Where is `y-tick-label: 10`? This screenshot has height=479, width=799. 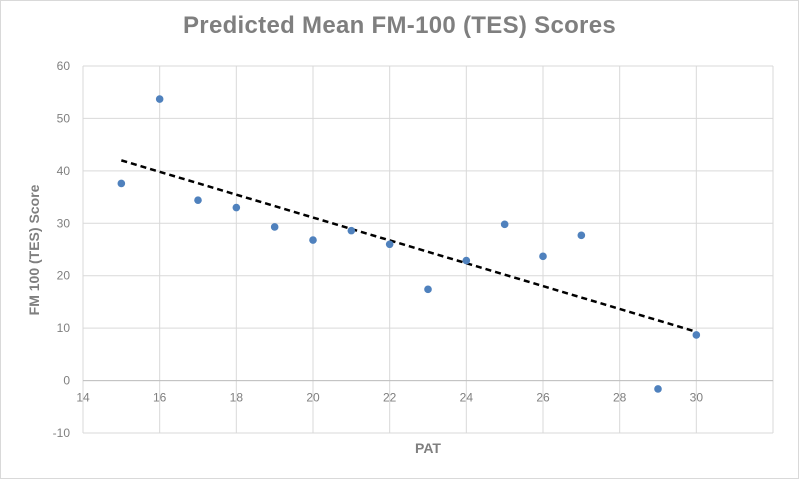
y-tick-label: 10 is located at coordinates (64, 328).